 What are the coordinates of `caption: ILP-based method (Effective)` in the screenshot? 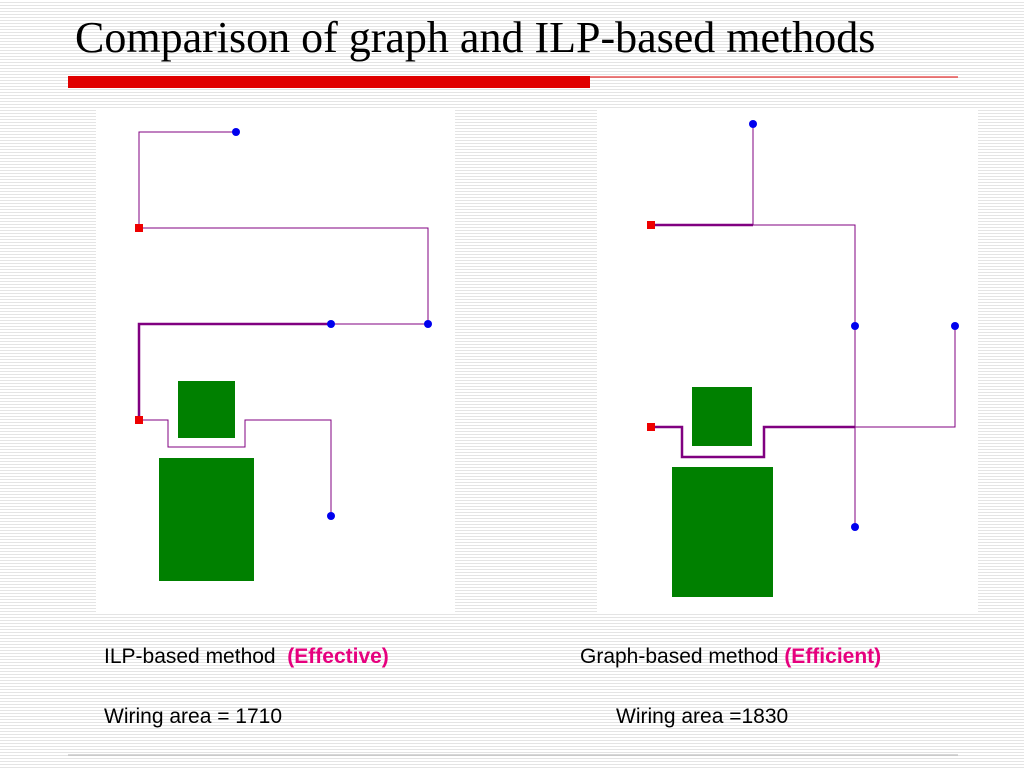 It's located at (246, 657).